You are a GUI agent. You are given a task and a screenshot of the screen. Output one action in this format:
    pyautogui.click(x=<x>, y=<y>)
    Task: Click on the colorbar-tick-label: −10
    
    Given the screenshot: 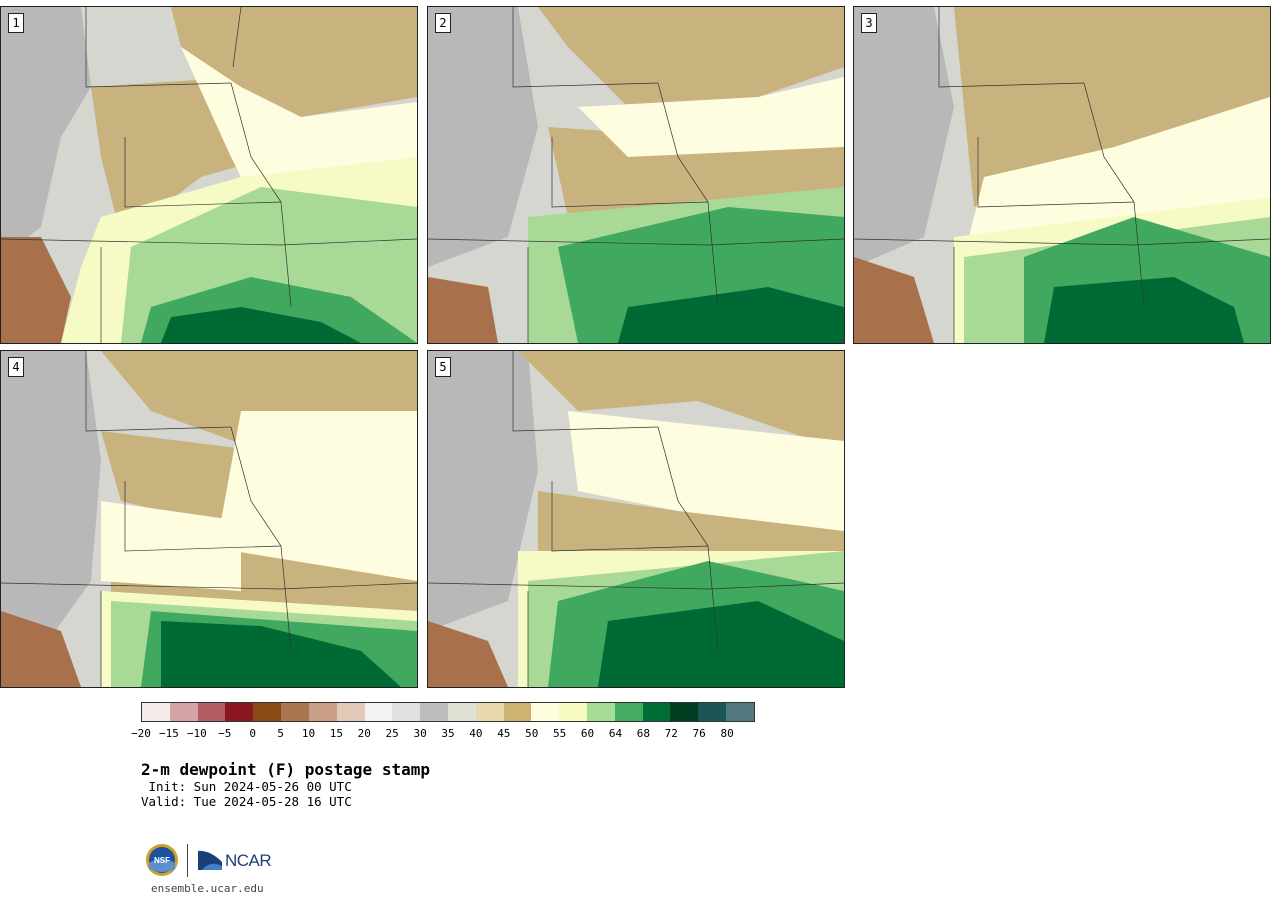 What is the action you would take?
    pyautogui.click(x=196, y=733)
    